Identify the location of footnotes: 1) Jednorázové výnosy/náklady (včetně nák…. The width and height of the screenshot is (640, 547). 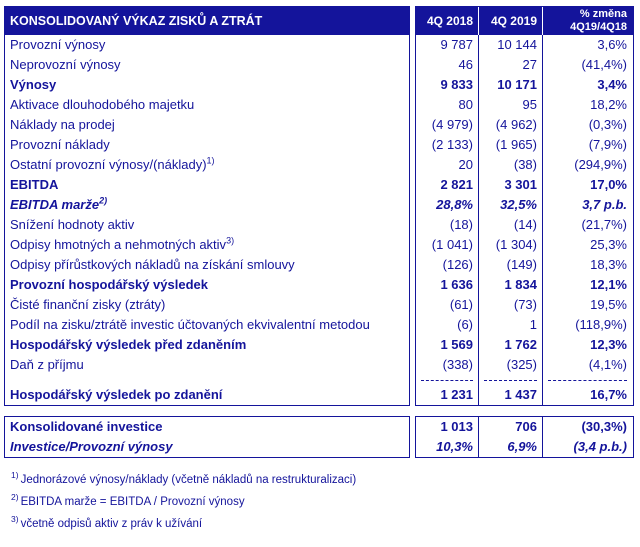
(323, 501).